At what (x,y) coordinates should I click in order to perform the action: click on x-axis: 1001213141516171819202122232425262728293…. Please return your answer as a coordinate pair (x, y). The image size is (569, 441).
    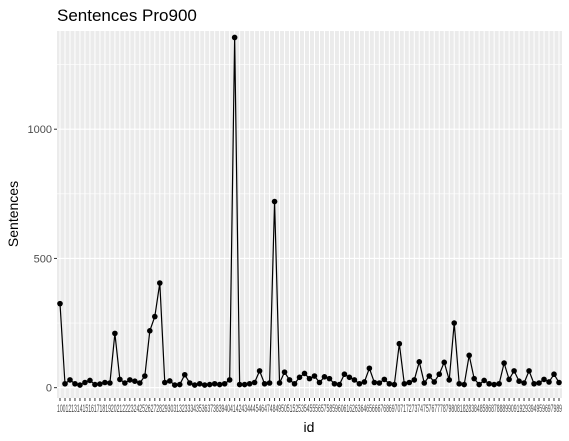
    Looking at the image, I should click on (309, 406).